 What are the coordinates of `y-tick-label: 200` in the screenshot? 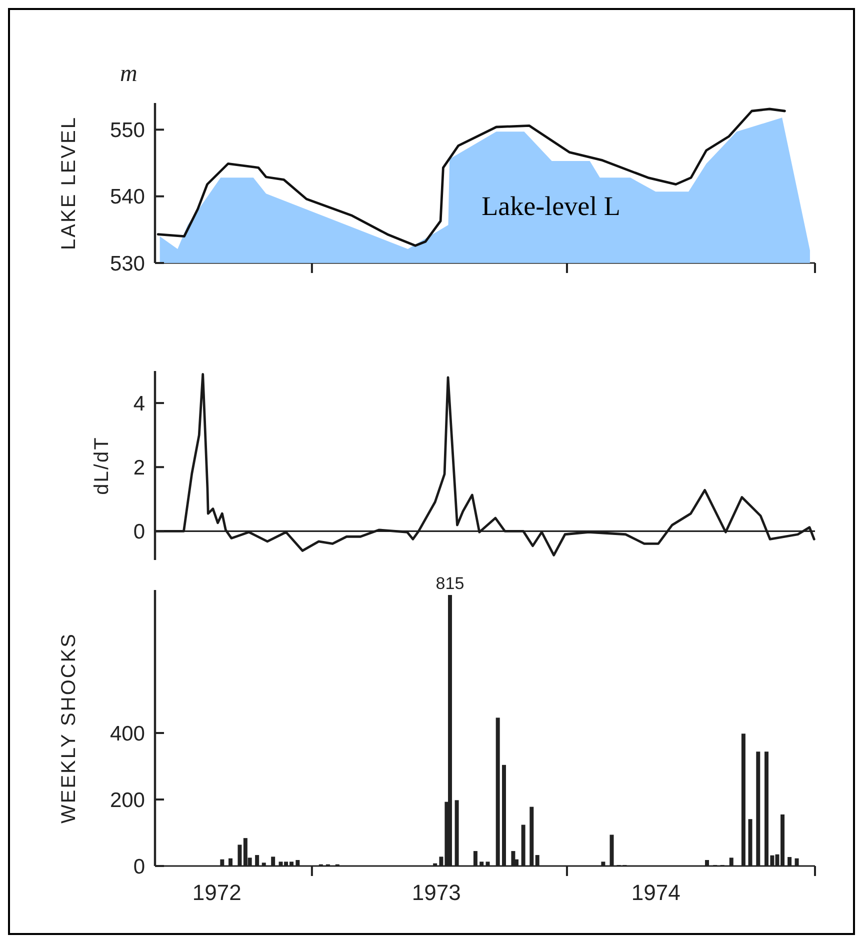 It's located at (127, 800).